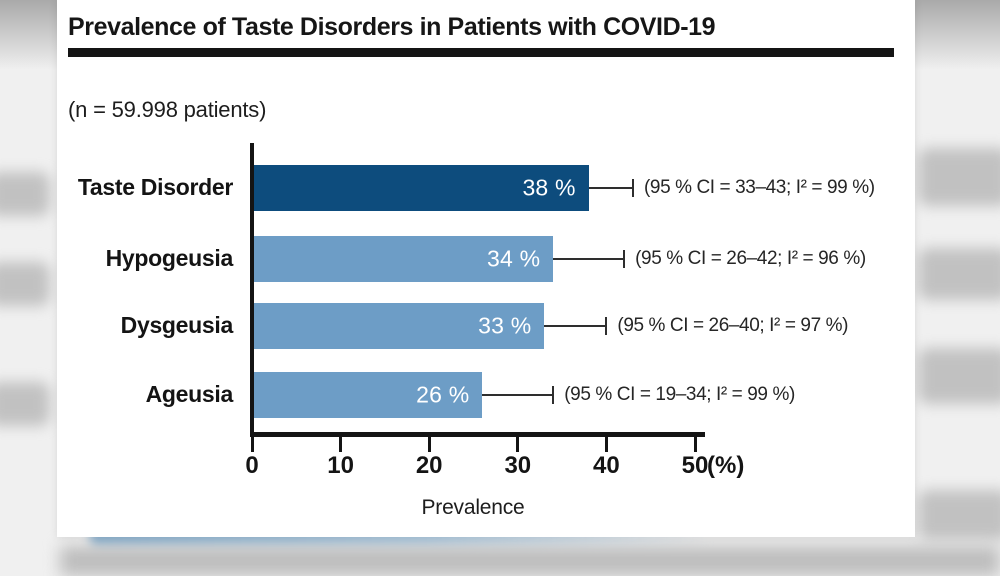  What do you see at coordinates (679, 394) in the screenshot?
I see `confidence-interval-annotation: (95 % CI = 19–34; I² = 99 %)` at bounding box center [679, 394].